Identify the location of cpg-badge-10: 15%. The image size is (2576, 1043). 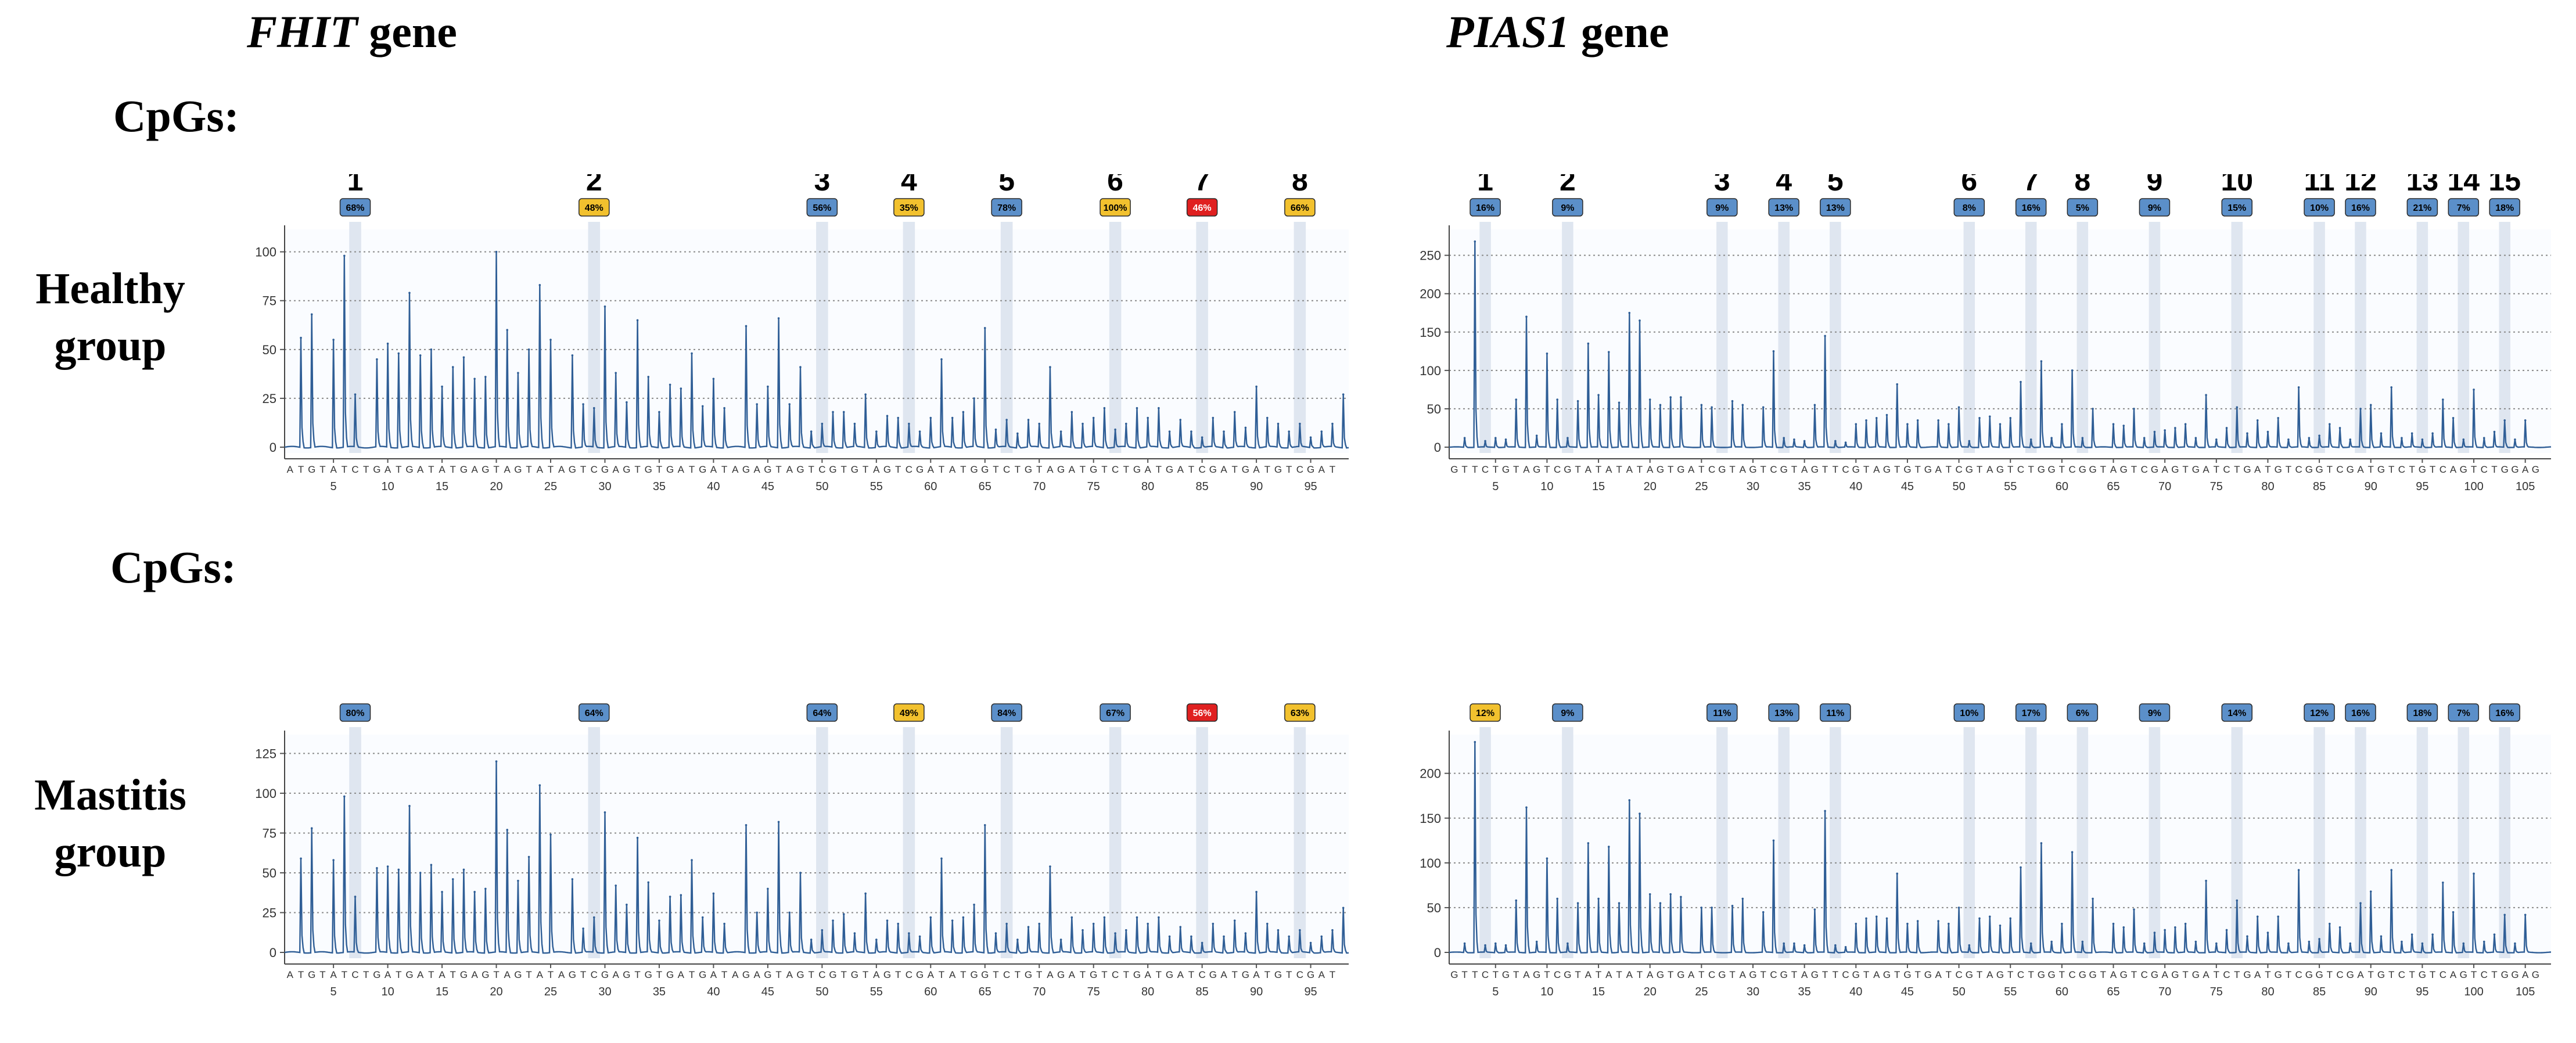
(2237, 207).